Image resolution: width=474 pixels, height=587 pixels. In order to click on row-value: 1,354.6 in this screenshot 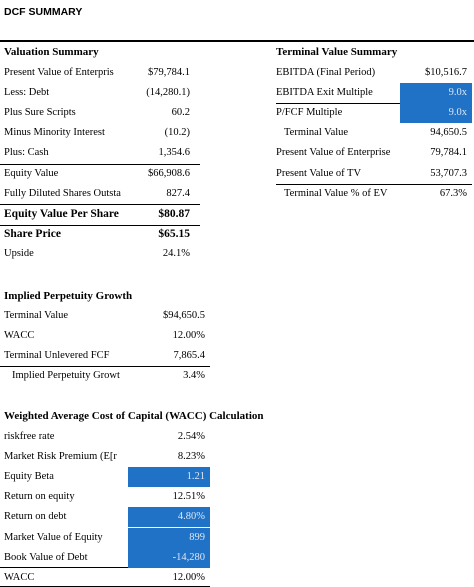, I will do `click(174, 153)`.